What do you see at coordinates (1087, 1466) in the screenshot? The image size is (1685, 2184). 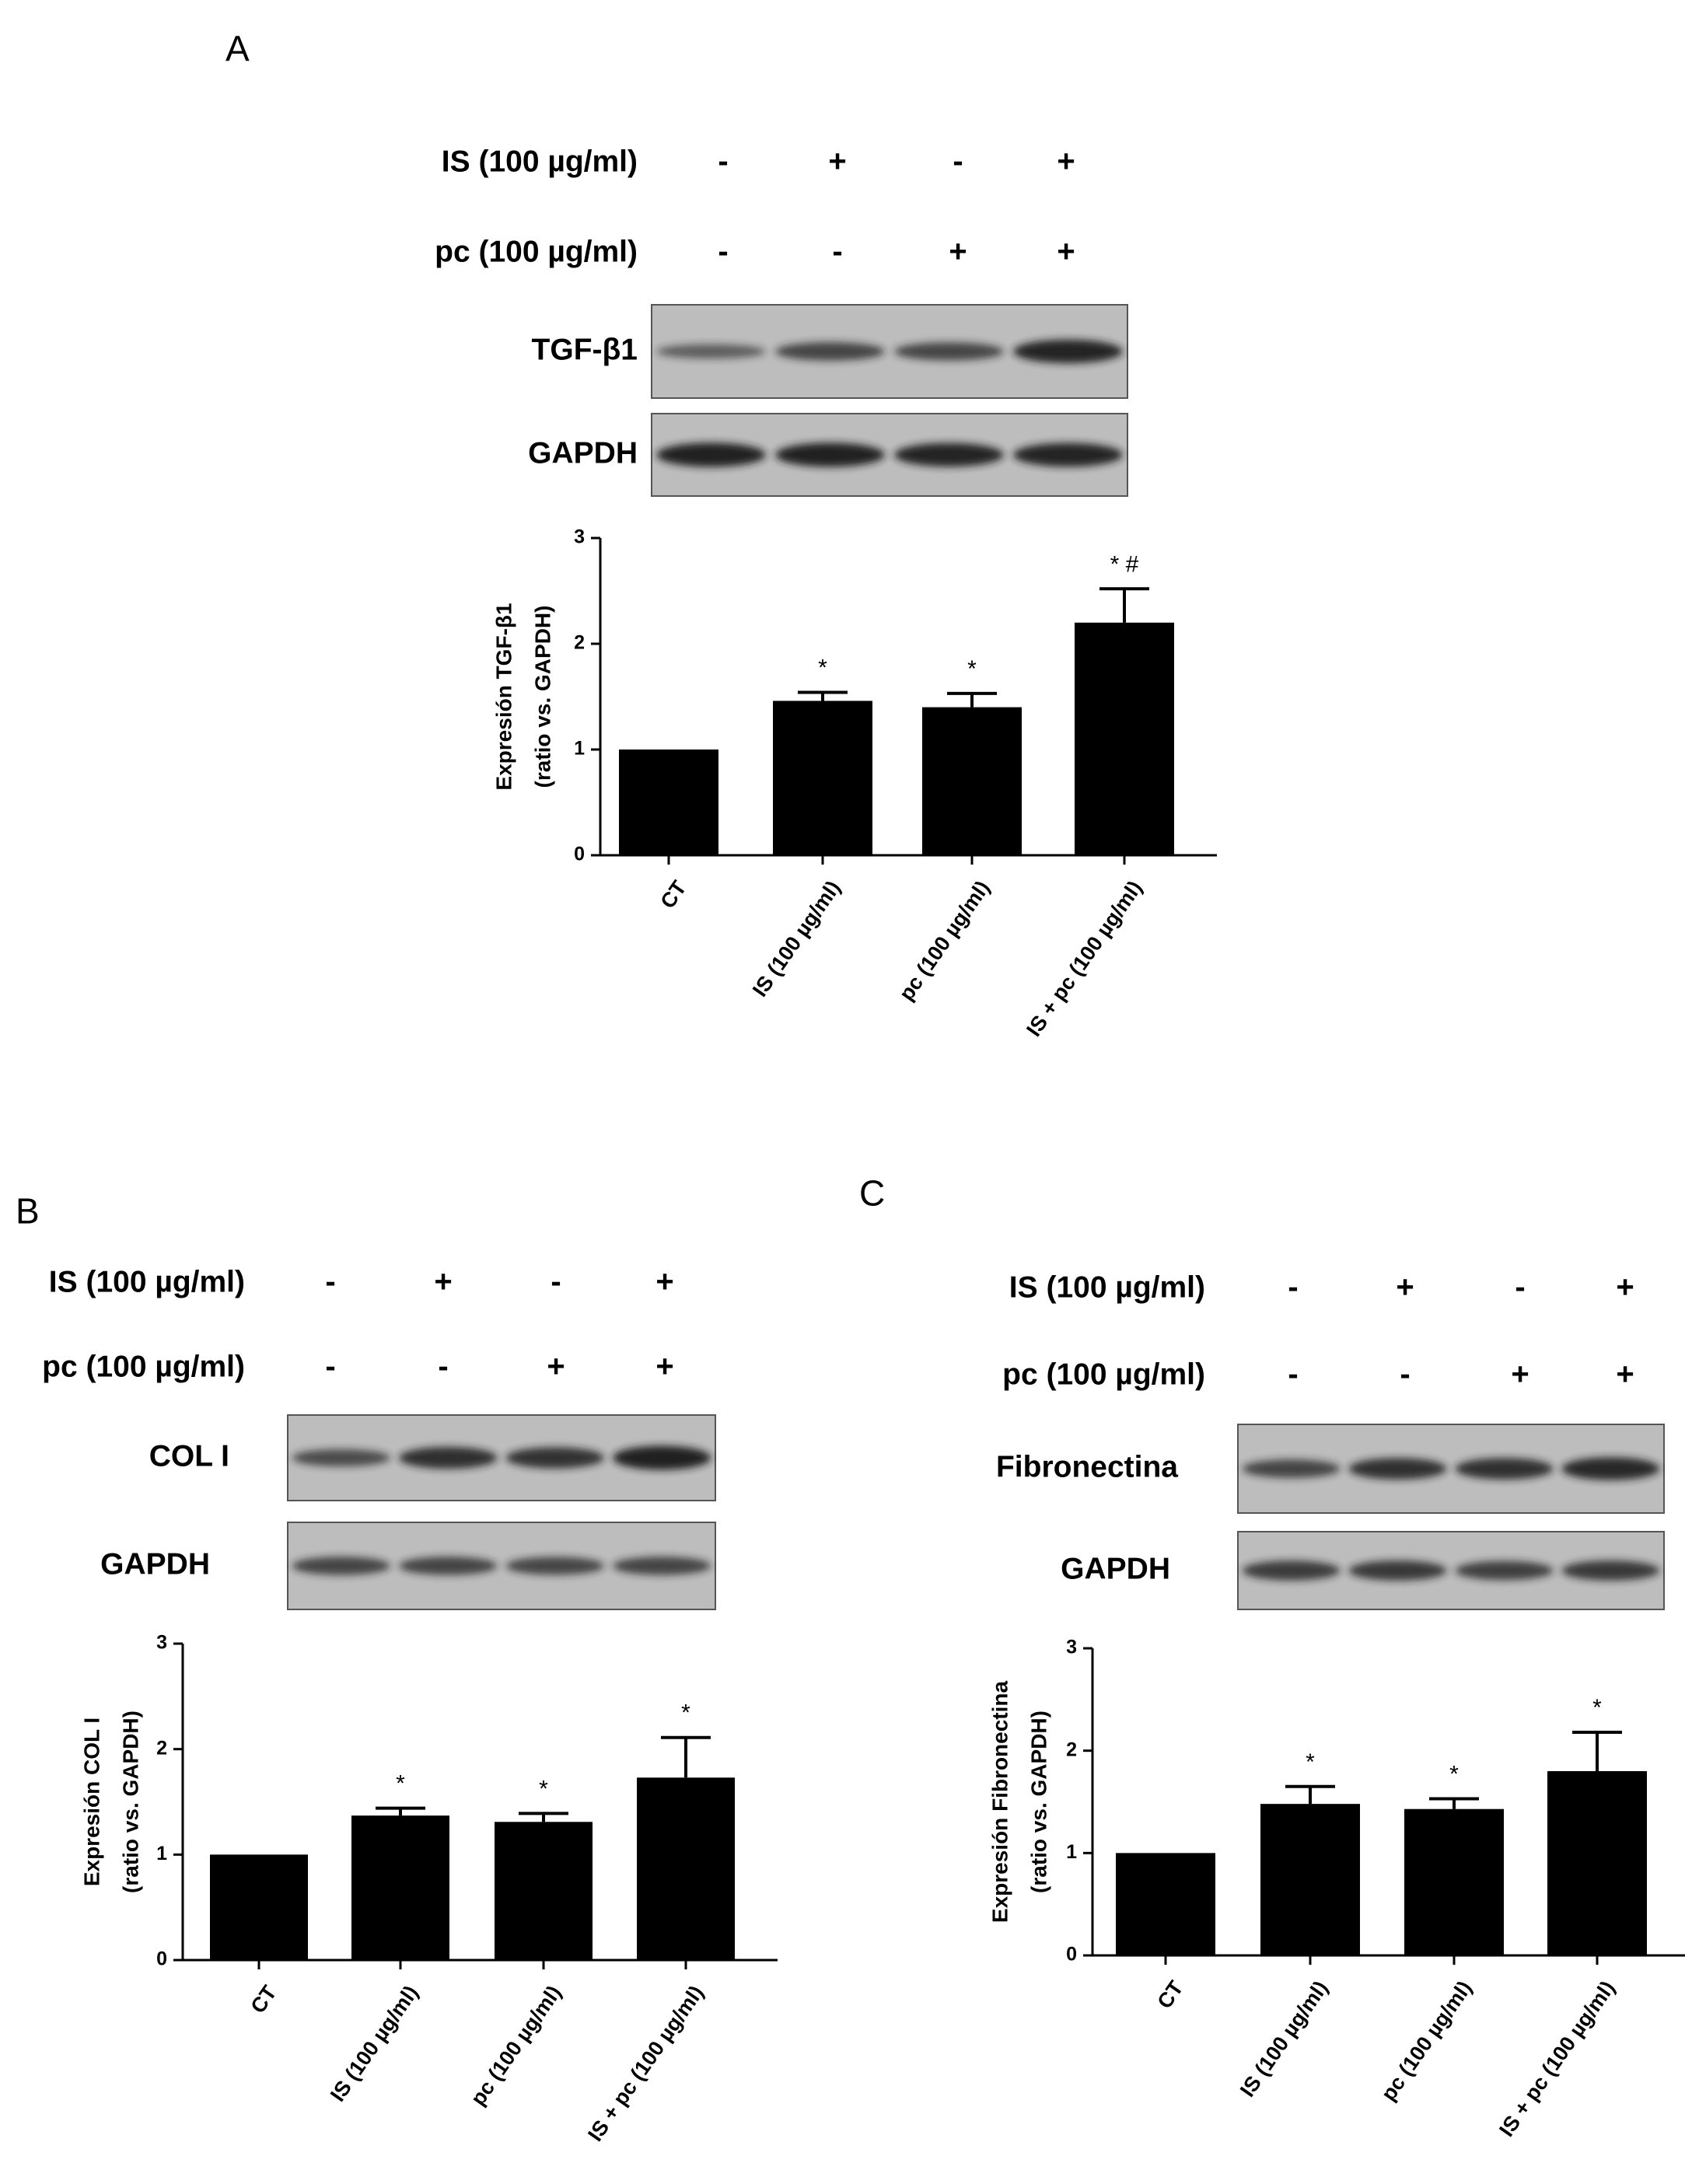 I see `blot-label: Fibronectina` at bounding box center [1087, 1466].